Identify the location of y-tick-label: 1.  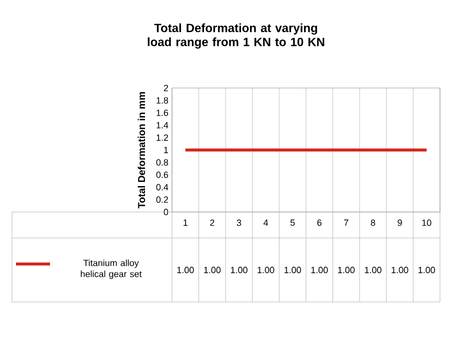
(166, 150).